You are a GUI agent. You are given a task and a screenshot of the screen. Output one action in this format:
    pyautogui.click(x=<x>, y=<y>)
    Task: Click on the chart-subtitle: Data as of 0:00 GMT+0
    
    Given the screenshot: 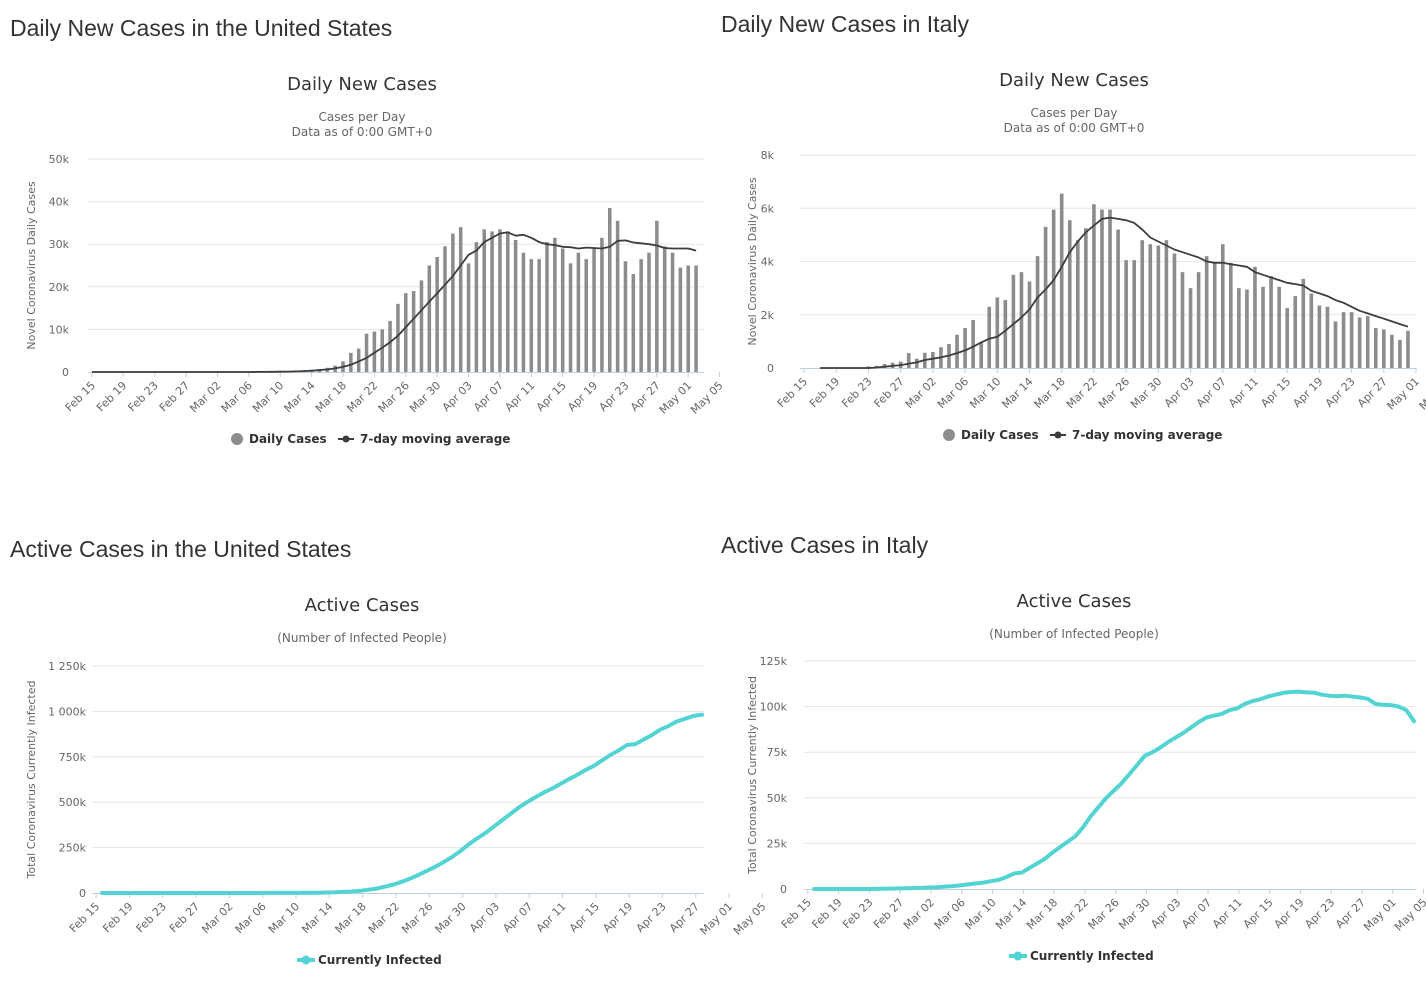 What is the action you would take?
    pyautogui.click(x=362, y=132)
    